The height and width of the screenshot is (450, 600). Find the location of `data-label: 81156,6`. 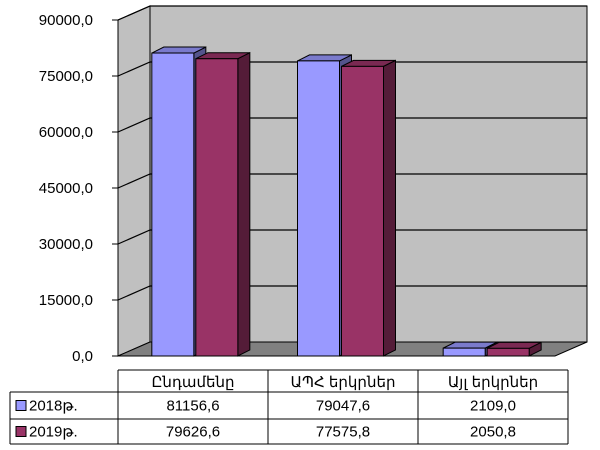

data-label: 81156,6 is located at coordinates (192, 406).